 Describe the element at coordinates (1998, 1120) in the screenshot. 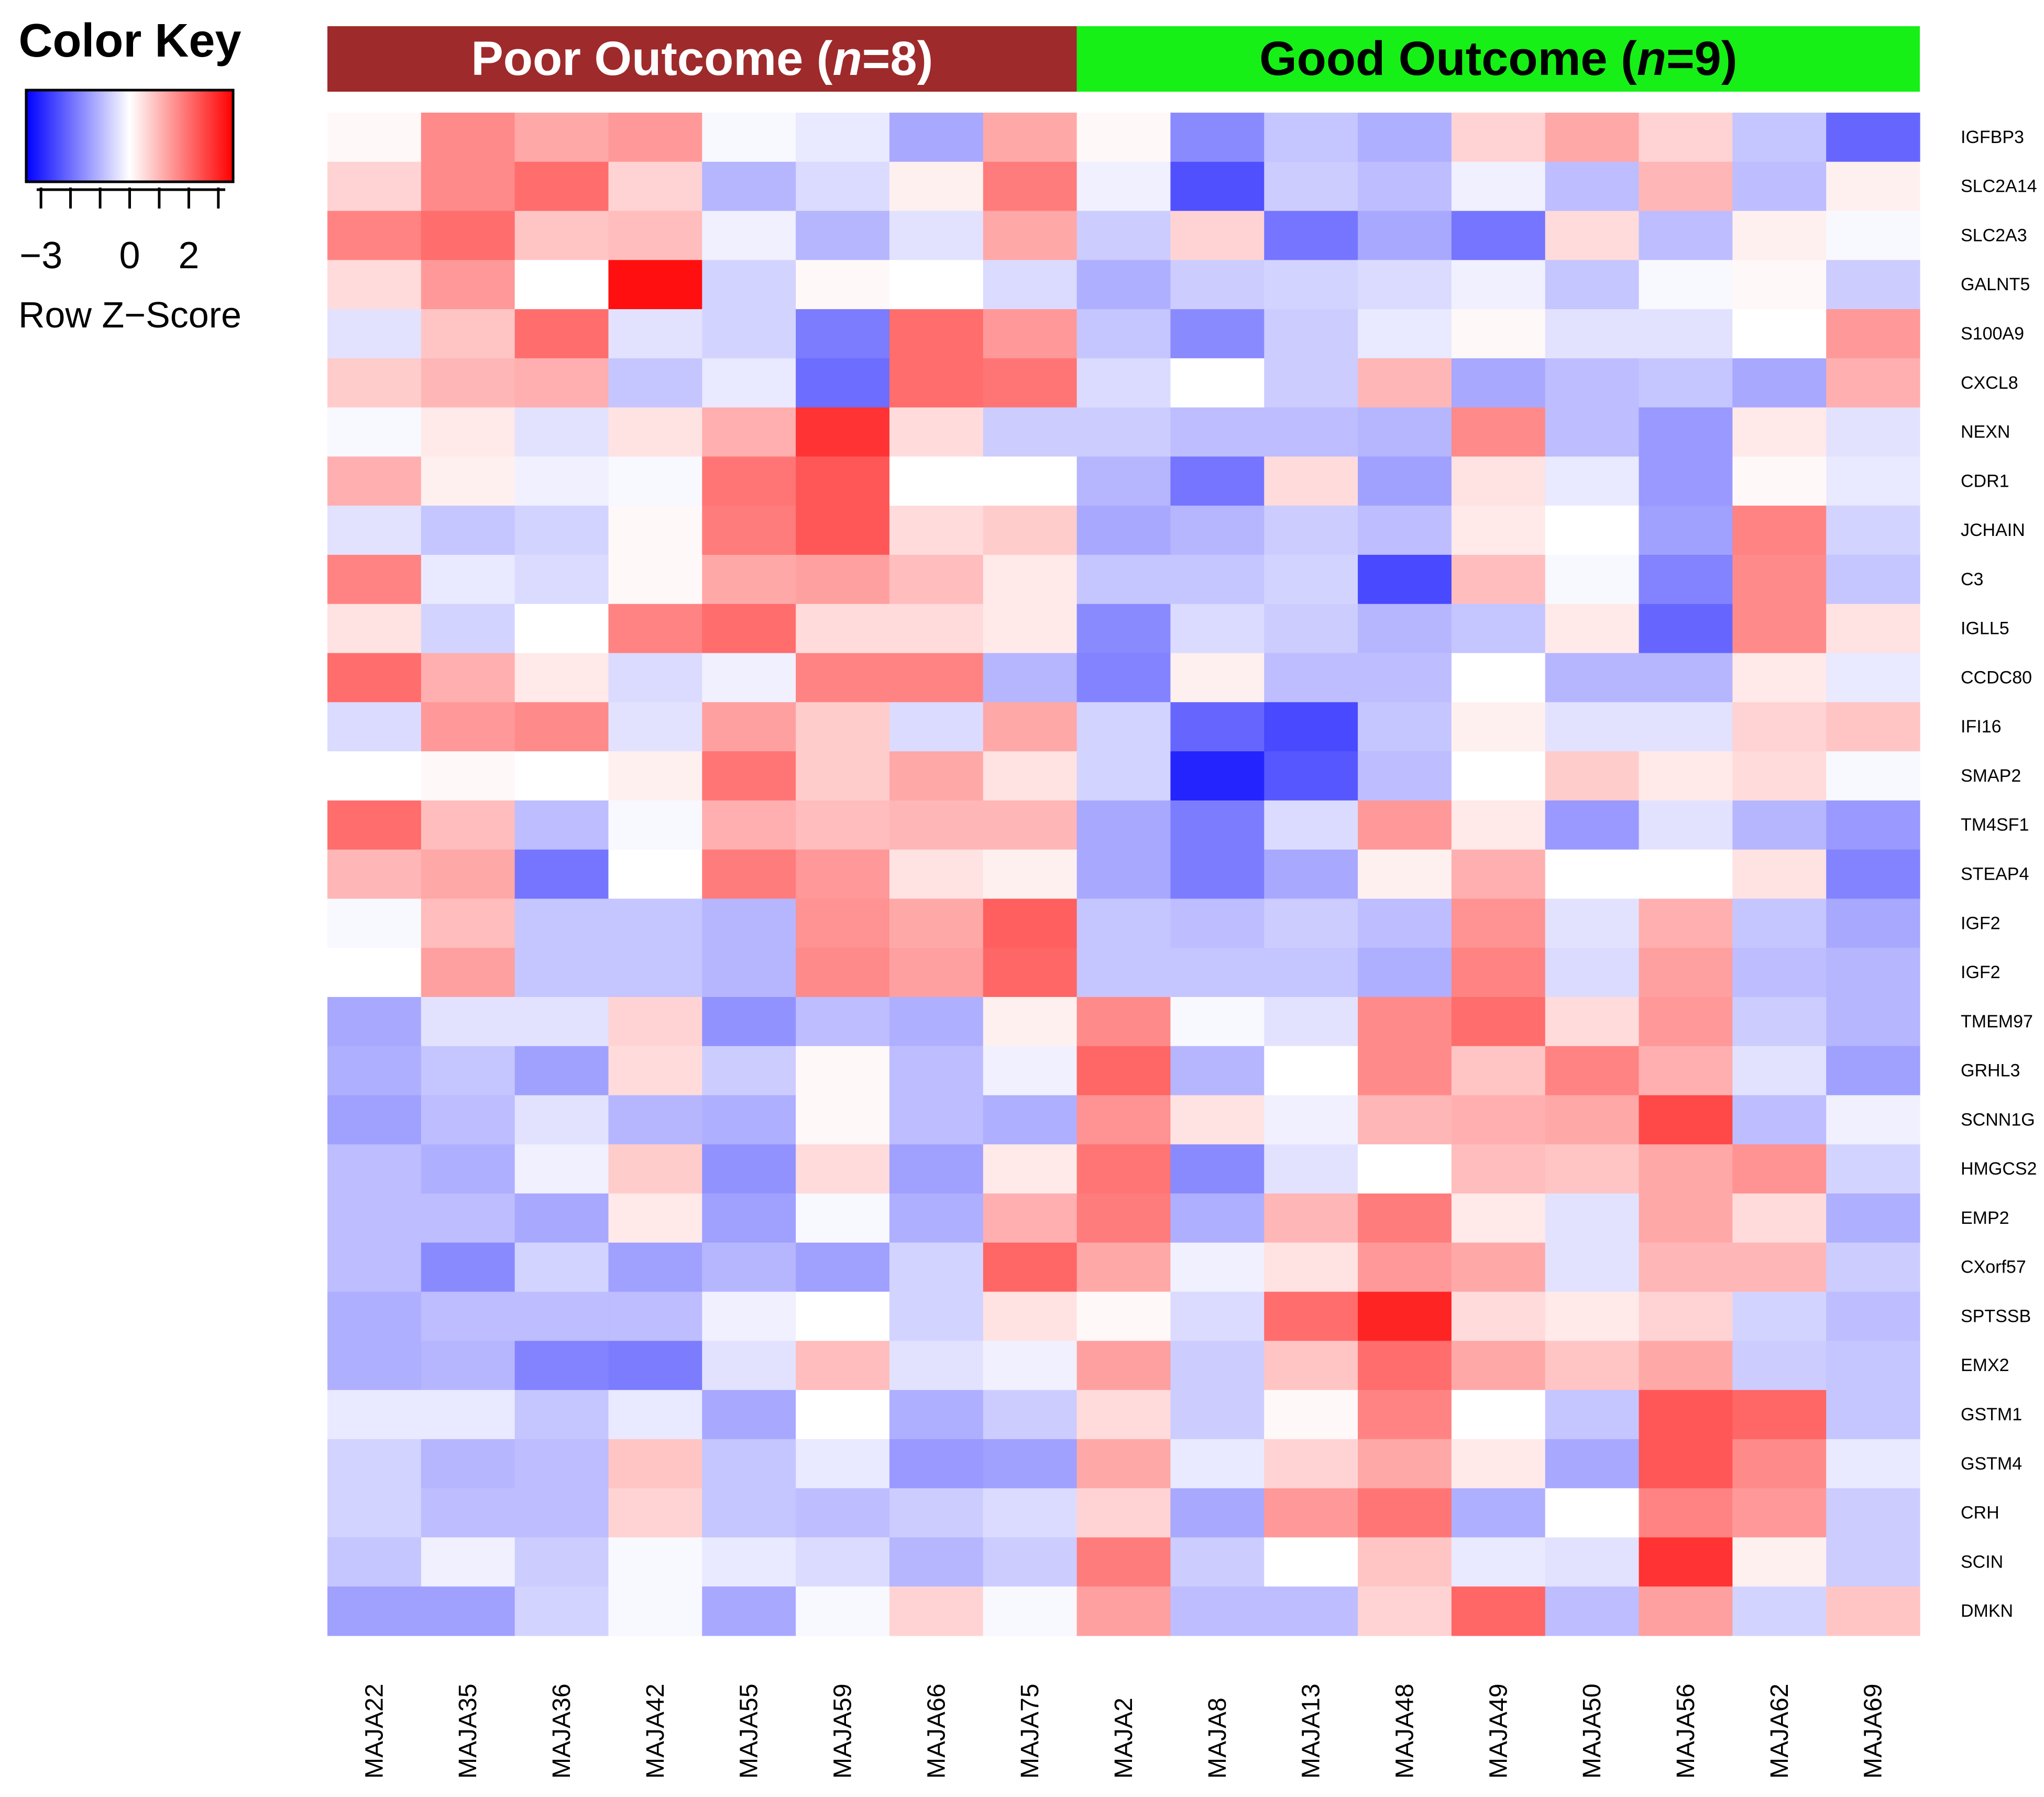

I see `row-label: SCNN1G` at that location.